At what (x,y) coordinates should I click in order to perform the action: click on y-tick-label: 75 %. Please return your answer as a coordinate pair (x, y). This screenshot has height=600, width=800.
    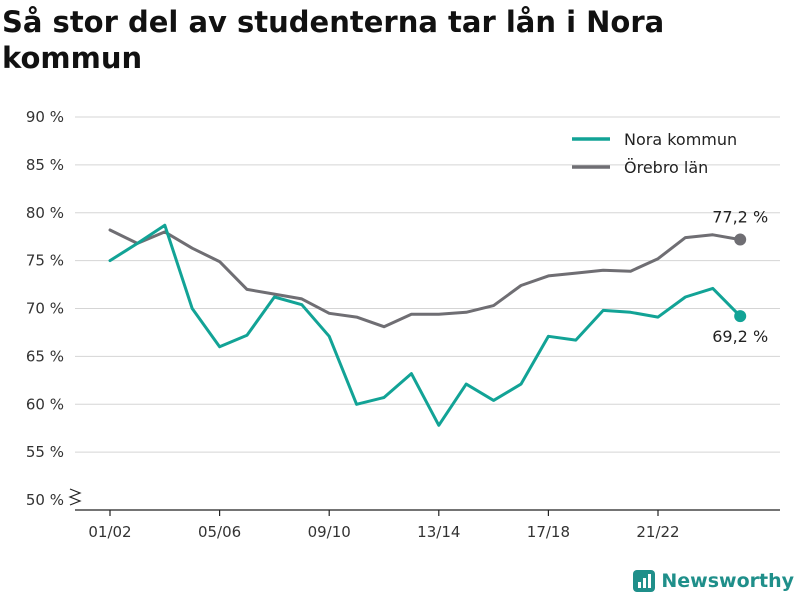
    Looking at the image, I should click on (45, 261).